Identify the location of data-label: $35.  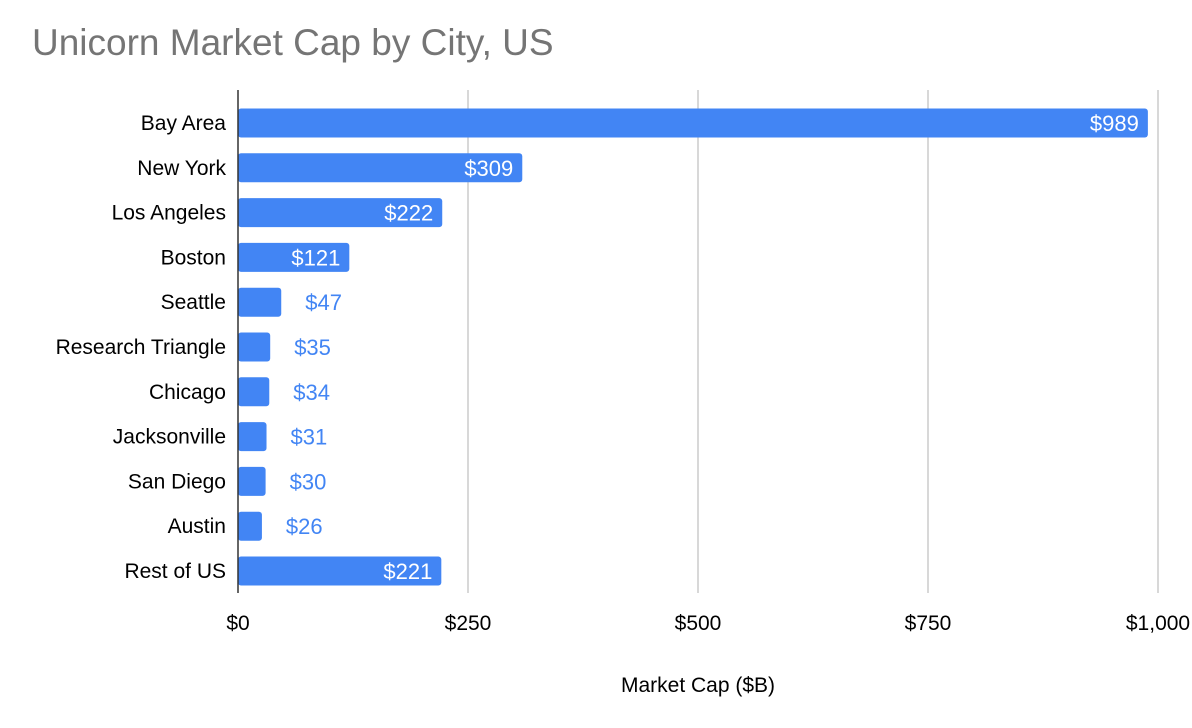
(312, 347).